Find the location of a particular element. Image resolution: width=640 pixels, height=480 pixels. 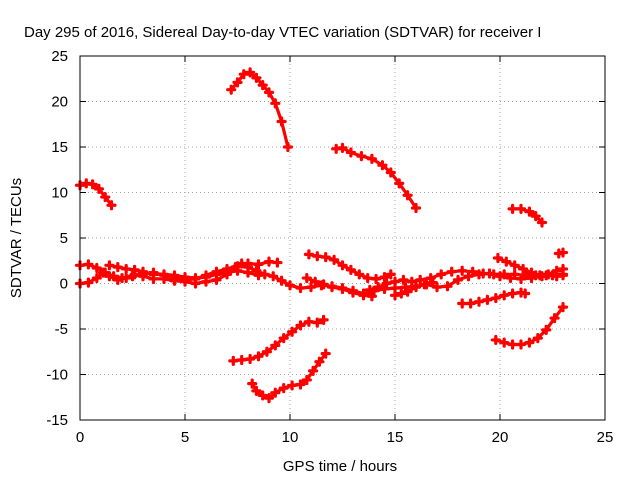

x-tick-label: 10 is located at coordinates (290, 437).